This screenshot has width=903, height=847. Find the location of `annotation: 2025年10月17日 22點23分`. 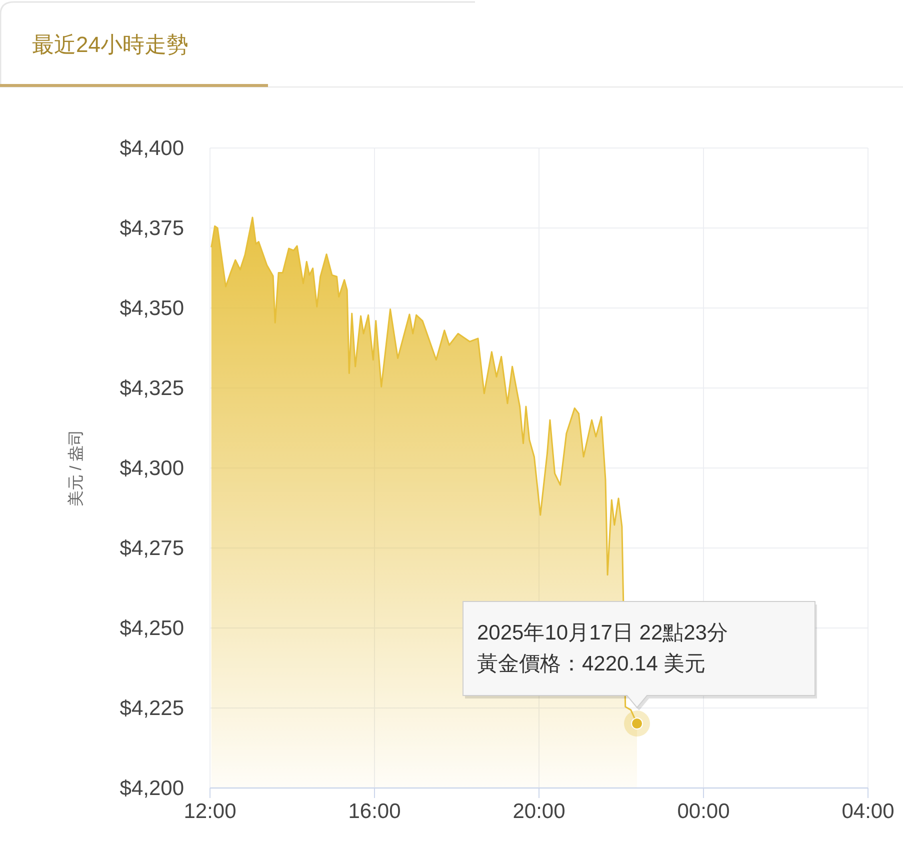

annotation: 2025年10月17日 22點23分 is located at coordinates (602, 633).